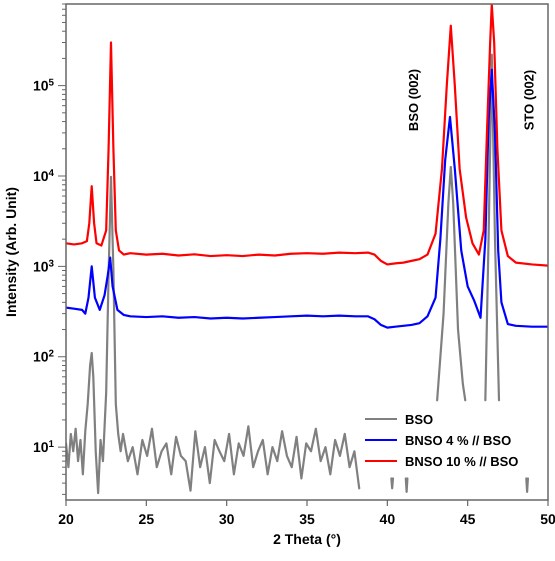 Image resolution: width=555 pixels, height=561 pixels. I want to click on x-tick-label: 30, so click(226, 519).